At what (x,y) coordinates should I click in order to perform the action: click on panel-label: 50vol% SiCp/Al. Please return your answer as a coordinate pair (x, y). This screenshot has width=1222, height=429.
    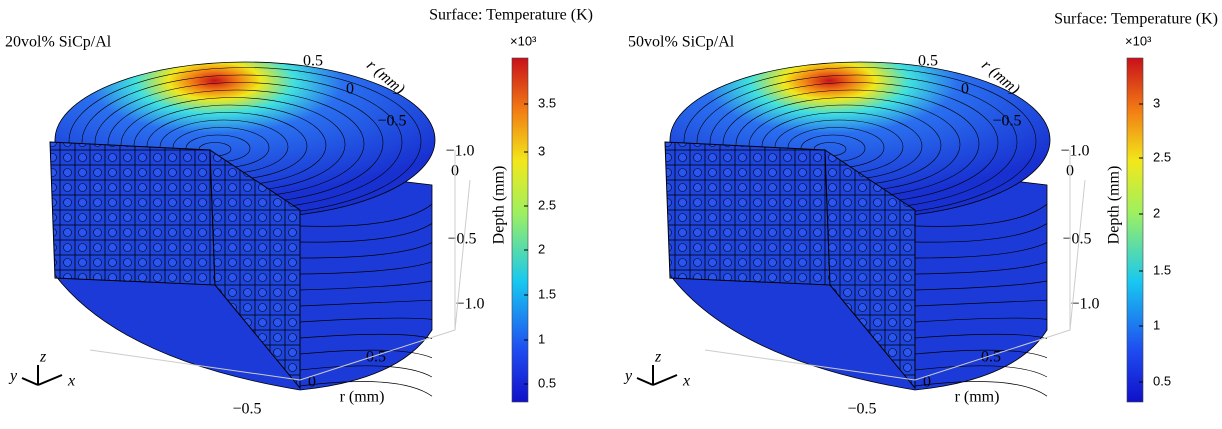
    Looking at the image, I should click on (681, 42).